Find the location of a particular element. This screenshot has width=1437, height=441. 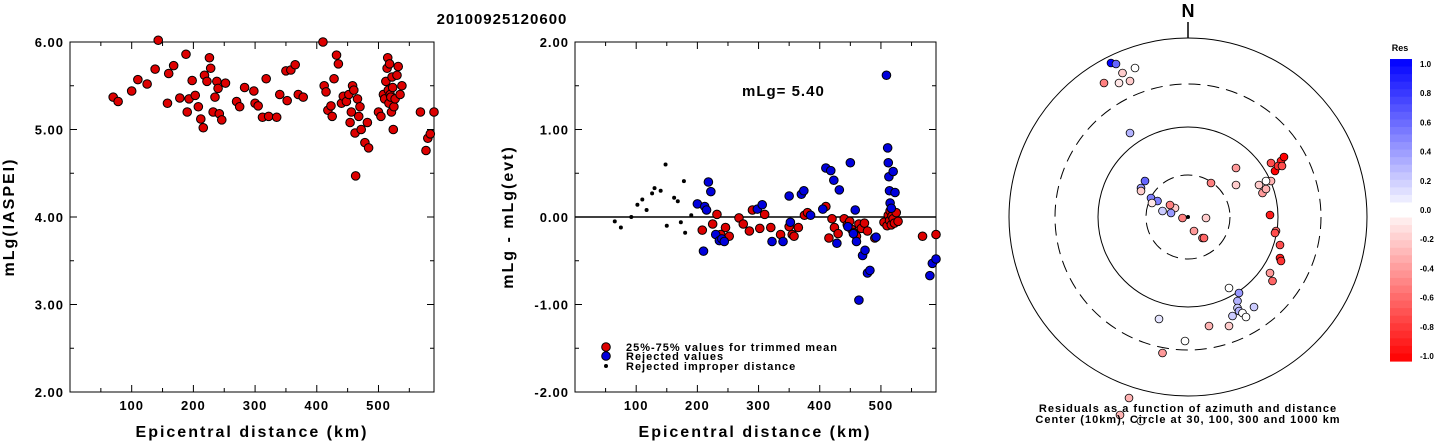

colorbar-cells is located at coordinates (1401, 210).